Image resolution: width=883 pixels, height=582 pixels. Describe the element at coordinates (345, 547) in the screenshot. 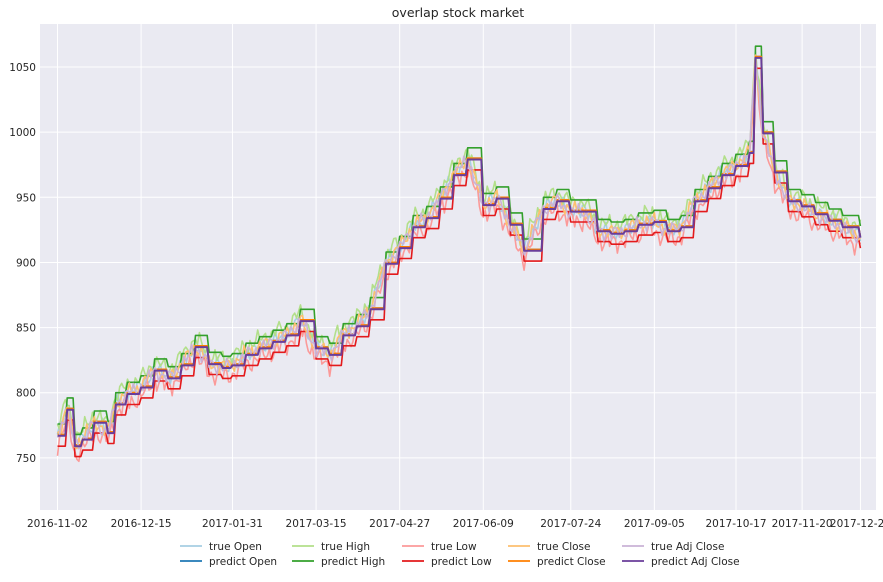

I see `legend-label: true High` at that location.